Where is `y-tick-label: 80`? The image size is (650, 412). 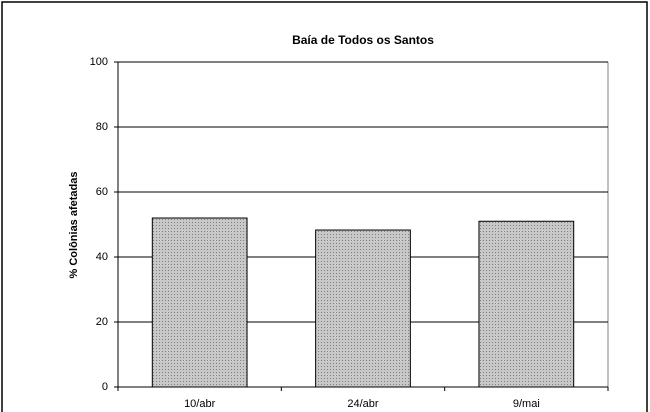
y-tick-label: 80 is located at coordinates (102, 127).